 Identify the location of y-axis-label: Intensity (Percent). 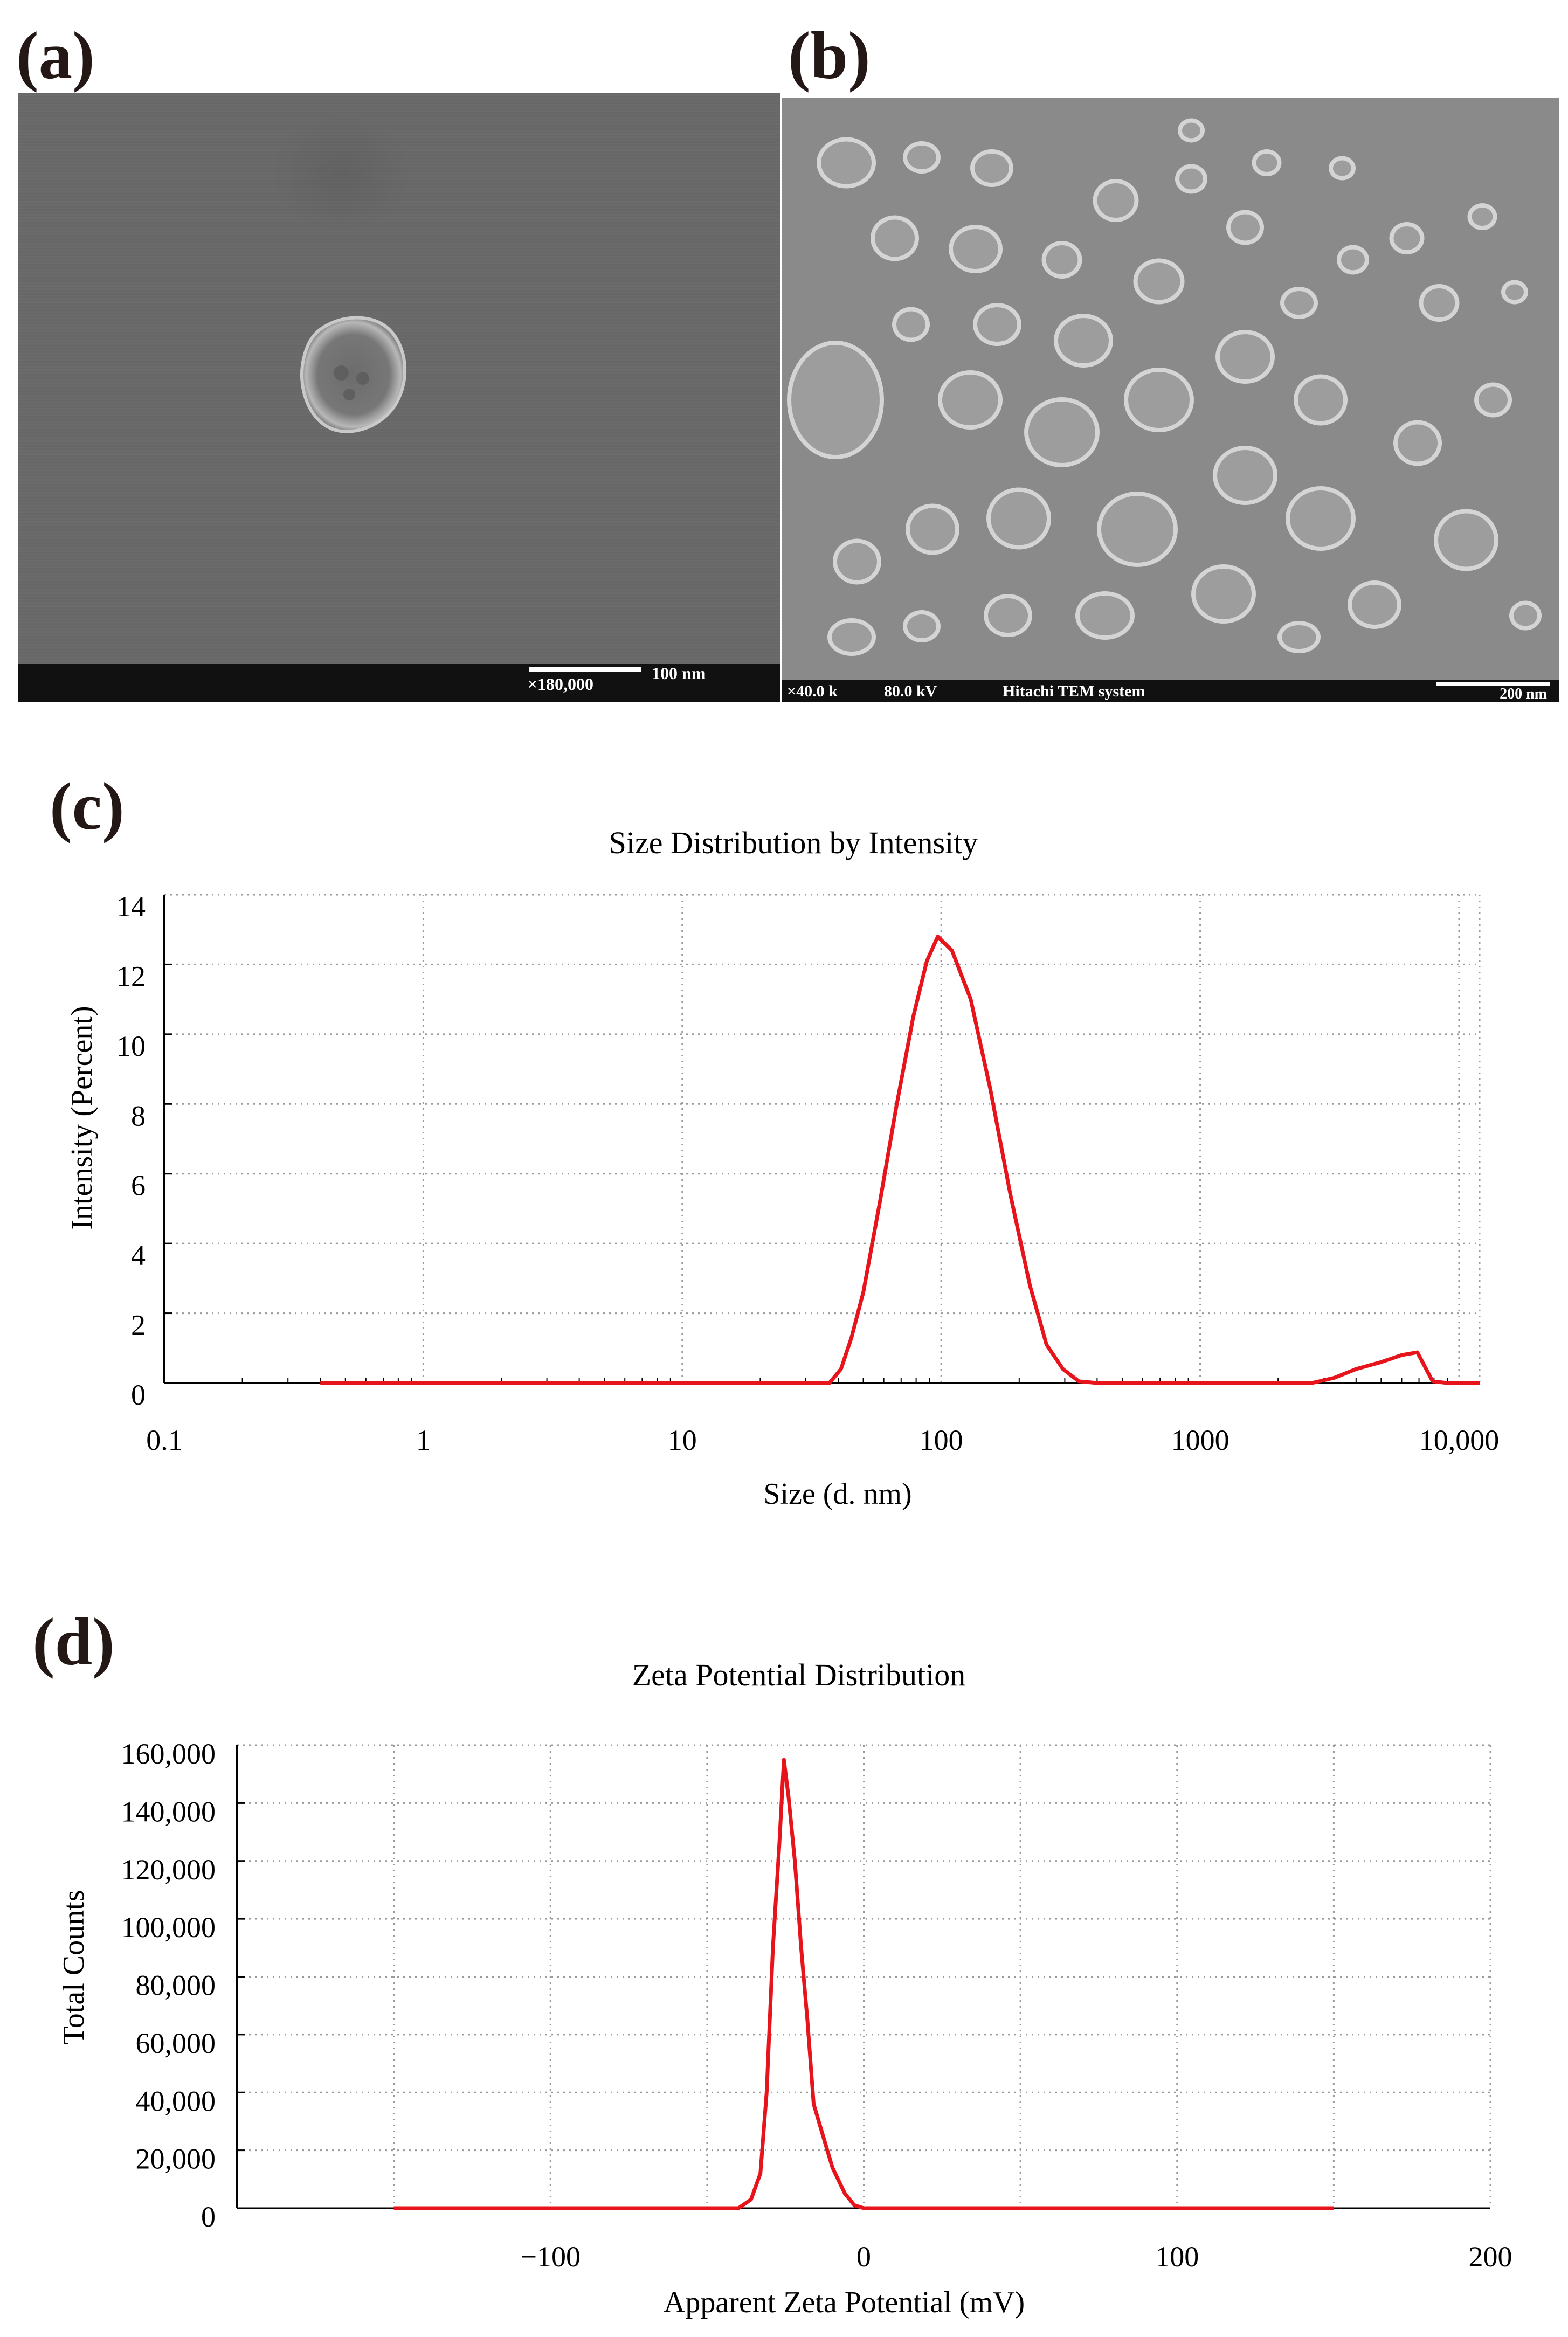
(82, 1117).